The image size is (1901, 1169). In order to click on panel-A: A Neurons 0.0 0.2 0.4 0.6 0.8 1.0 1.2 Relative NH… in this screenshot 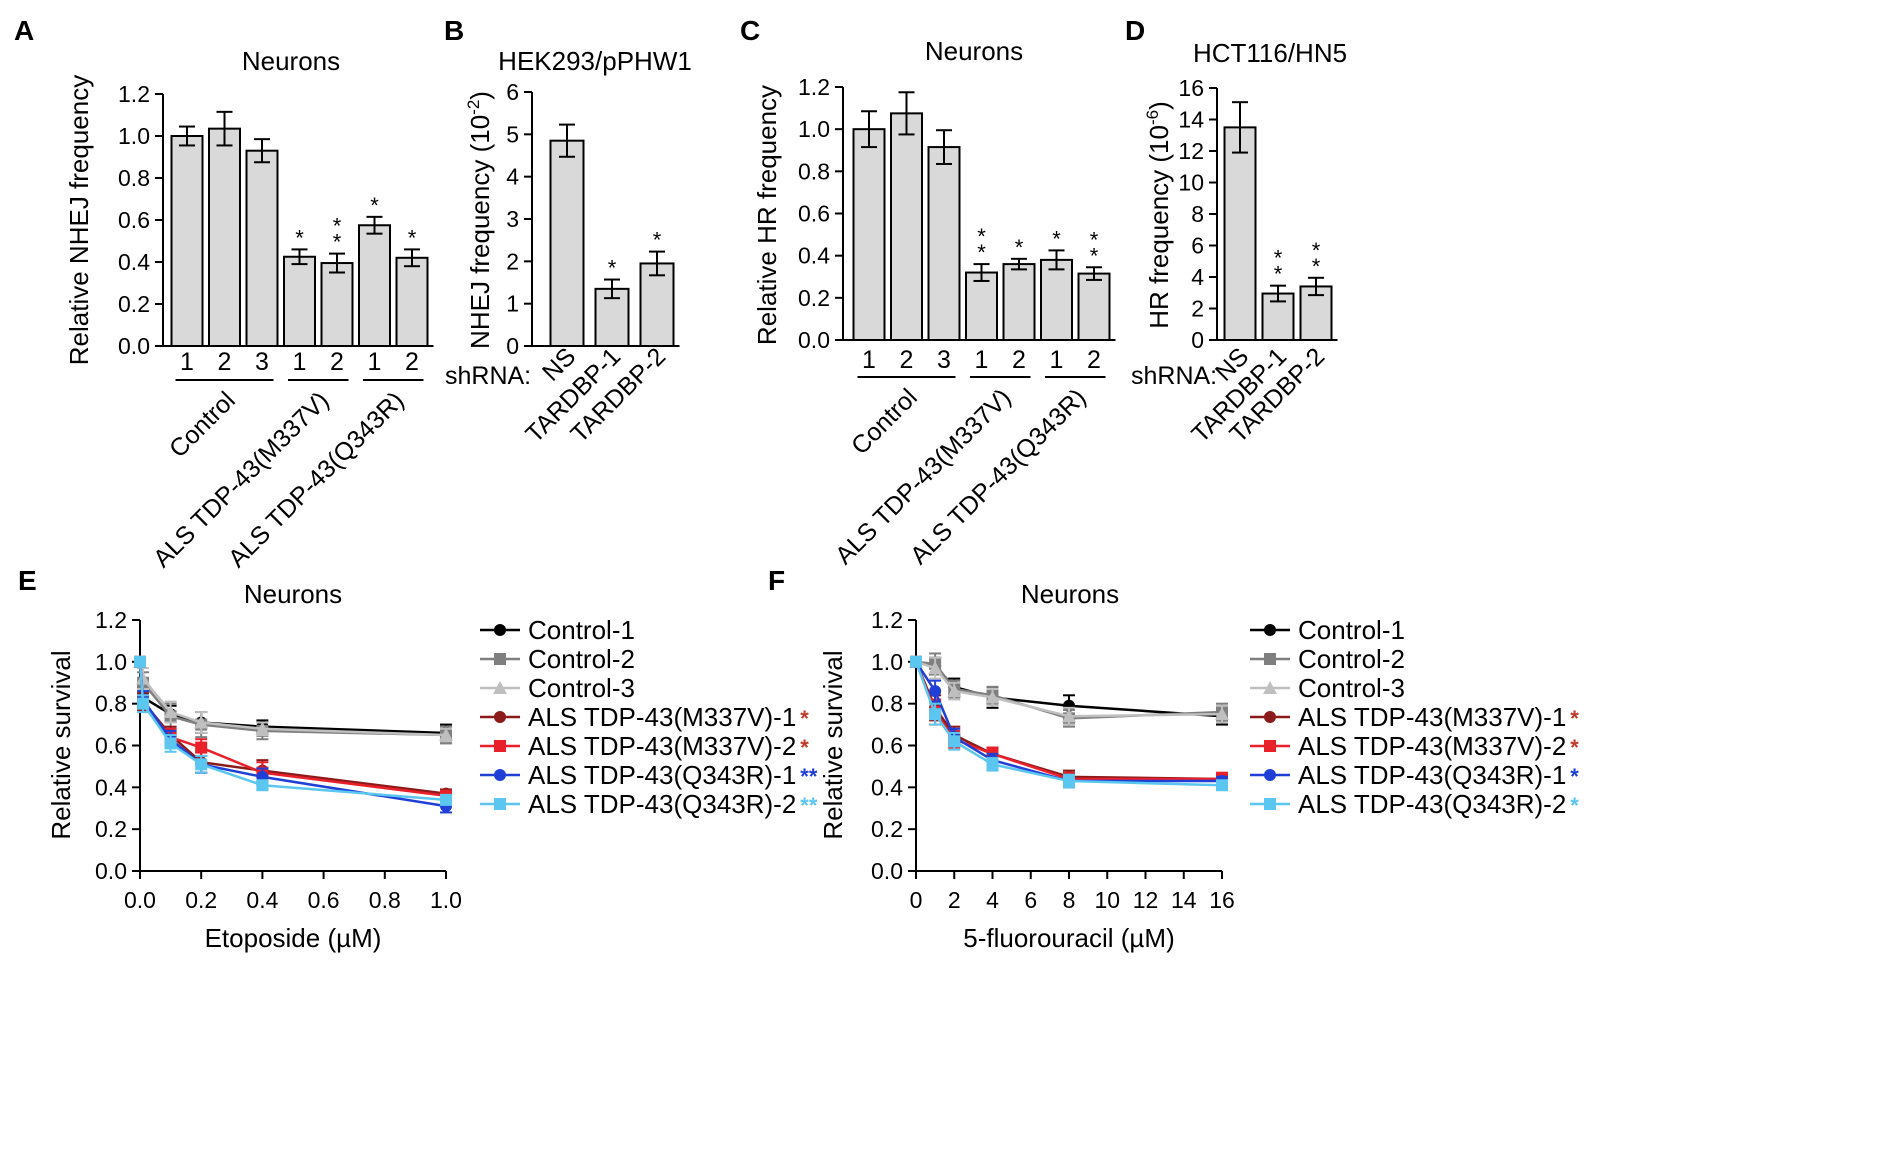, I will do `click(224, 294)`.